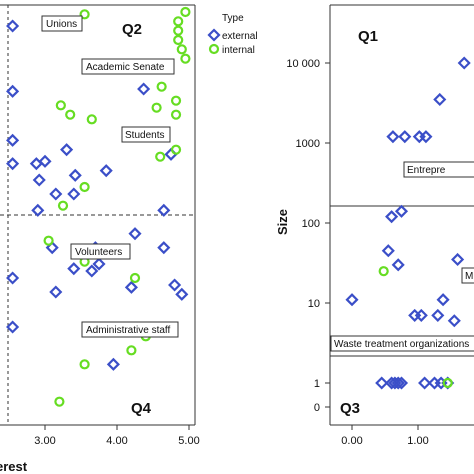 The height and width of the screenshot is (474, 474). Describe the element at coordinates (116, 441) in the screenshot. I see `x-tick-label: 4.00` at that location.